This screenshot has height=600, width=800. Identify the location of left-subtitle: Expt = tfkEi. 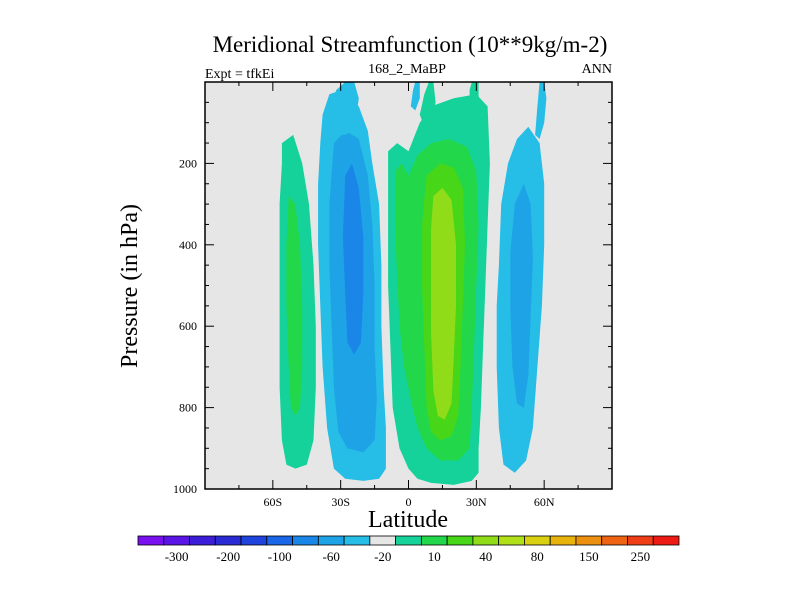
(239, 74).